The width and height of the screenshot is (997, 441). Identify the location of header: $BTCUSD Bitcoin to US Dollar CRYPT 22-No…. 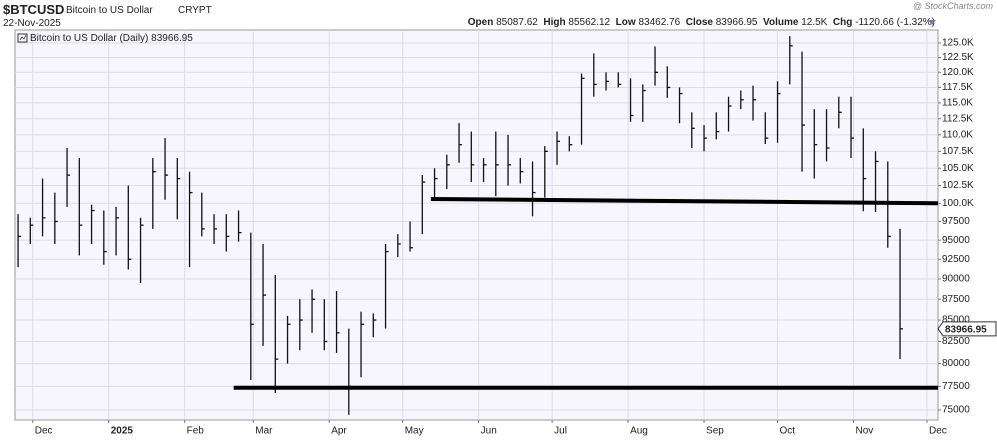
(498, 15).